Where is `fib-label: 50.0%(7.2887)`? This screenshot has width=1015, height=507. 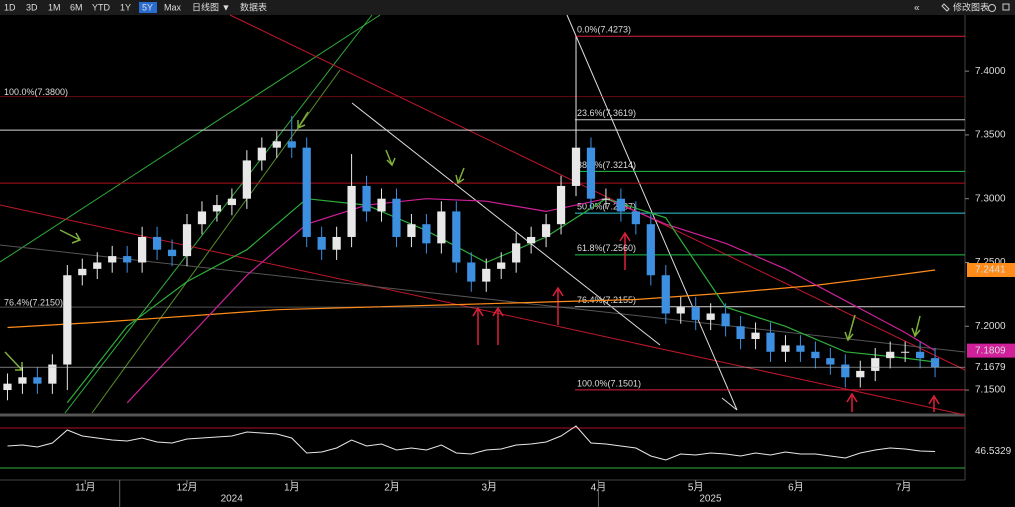
fib-label: 50.0%(7.2887) is located at coordinates (606, 206).